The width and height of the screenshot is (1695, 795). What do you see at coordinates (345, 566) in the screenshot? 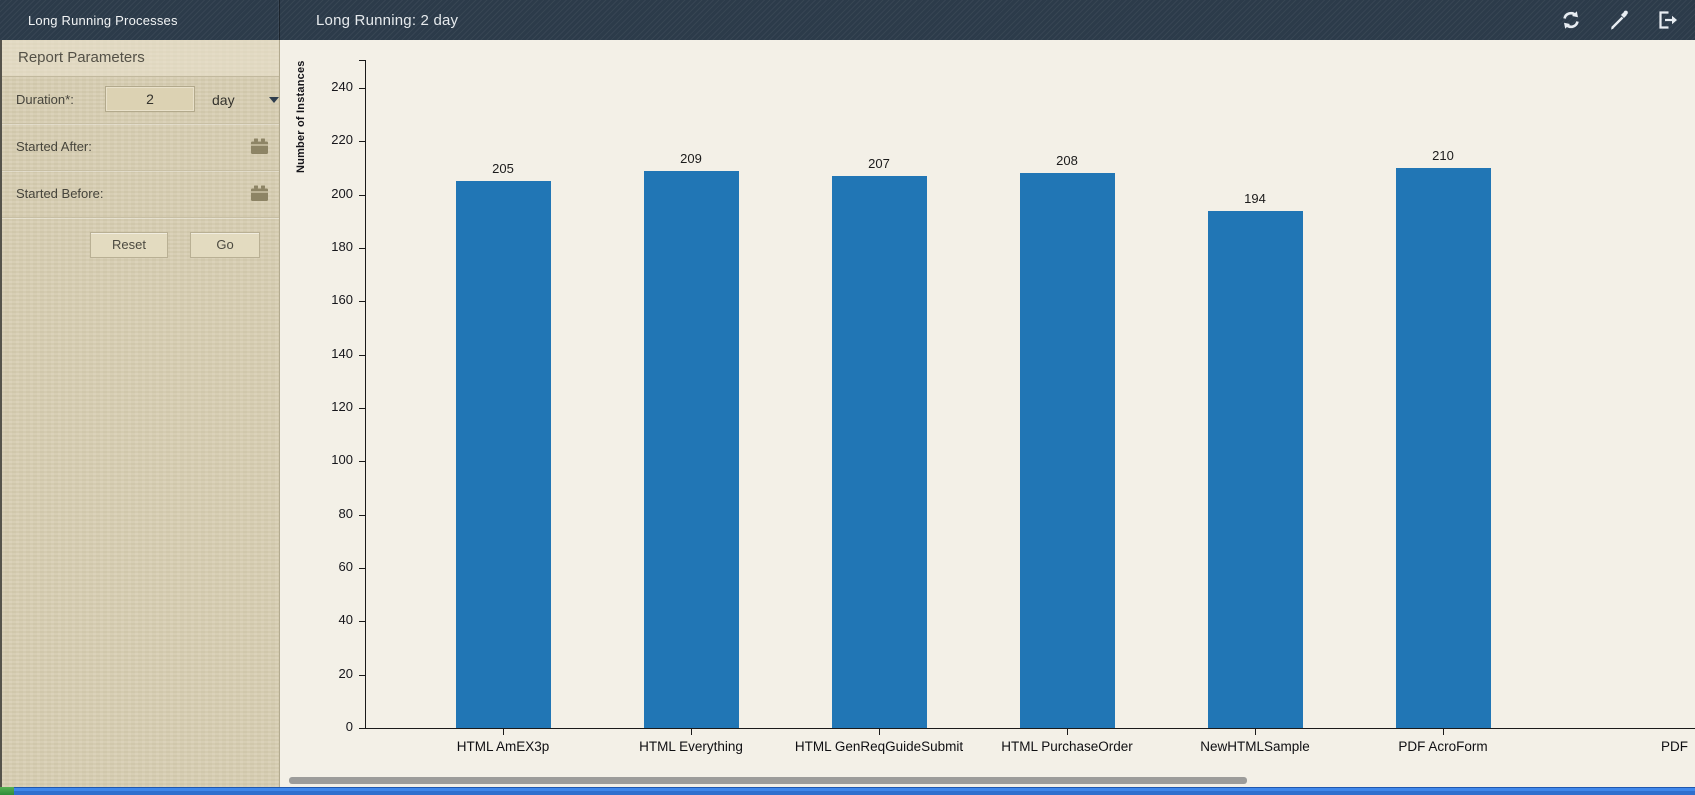
I see `y-tick-label: 60` at bounding box center [345, 566].